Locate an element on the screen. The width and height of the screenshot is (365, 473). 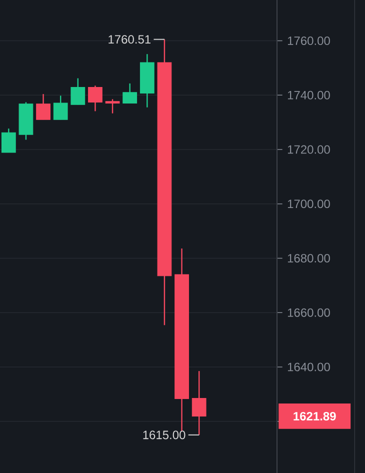
y-tick-label: 1700.00 is located at coordinates (309, 204).